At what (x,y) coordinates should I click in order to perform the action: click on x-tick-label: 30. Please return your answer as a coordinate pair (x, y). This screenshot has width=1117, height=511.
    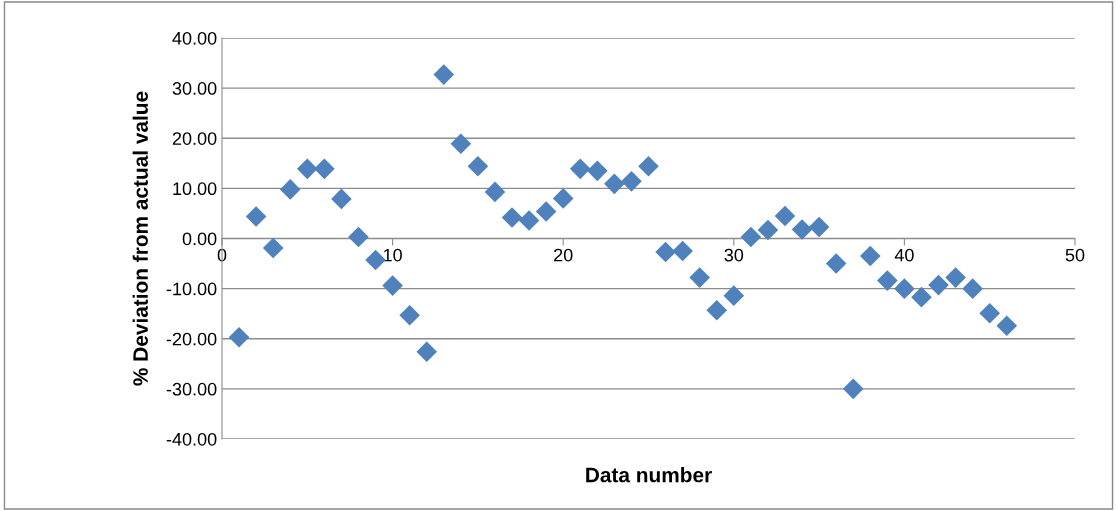
    Looking at the image, I should click on (734, 255).